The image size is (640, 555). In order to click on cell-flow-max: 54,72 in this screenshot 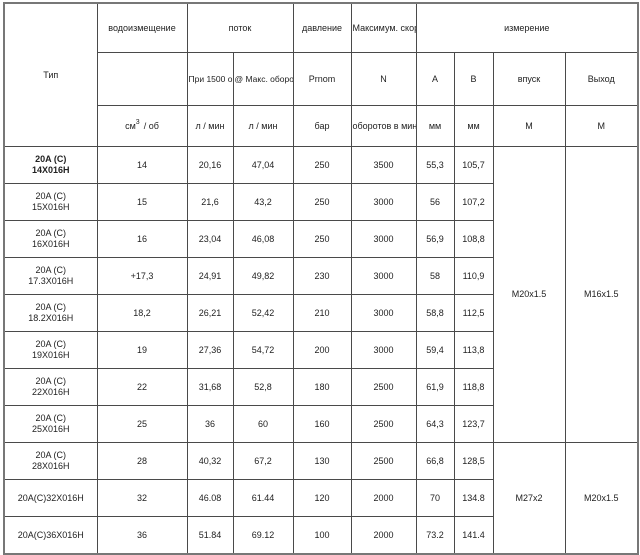, I will do `click(263, 350)`.